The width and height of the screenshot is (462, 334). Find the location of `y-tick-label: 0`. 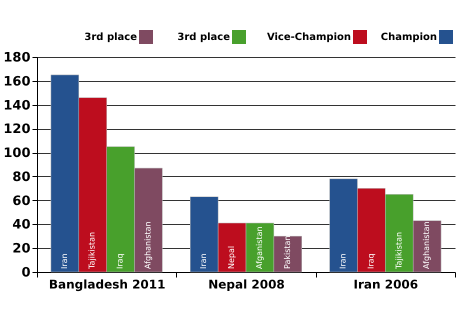

y-tick-label: 0 is located at coordinates (25, 273).